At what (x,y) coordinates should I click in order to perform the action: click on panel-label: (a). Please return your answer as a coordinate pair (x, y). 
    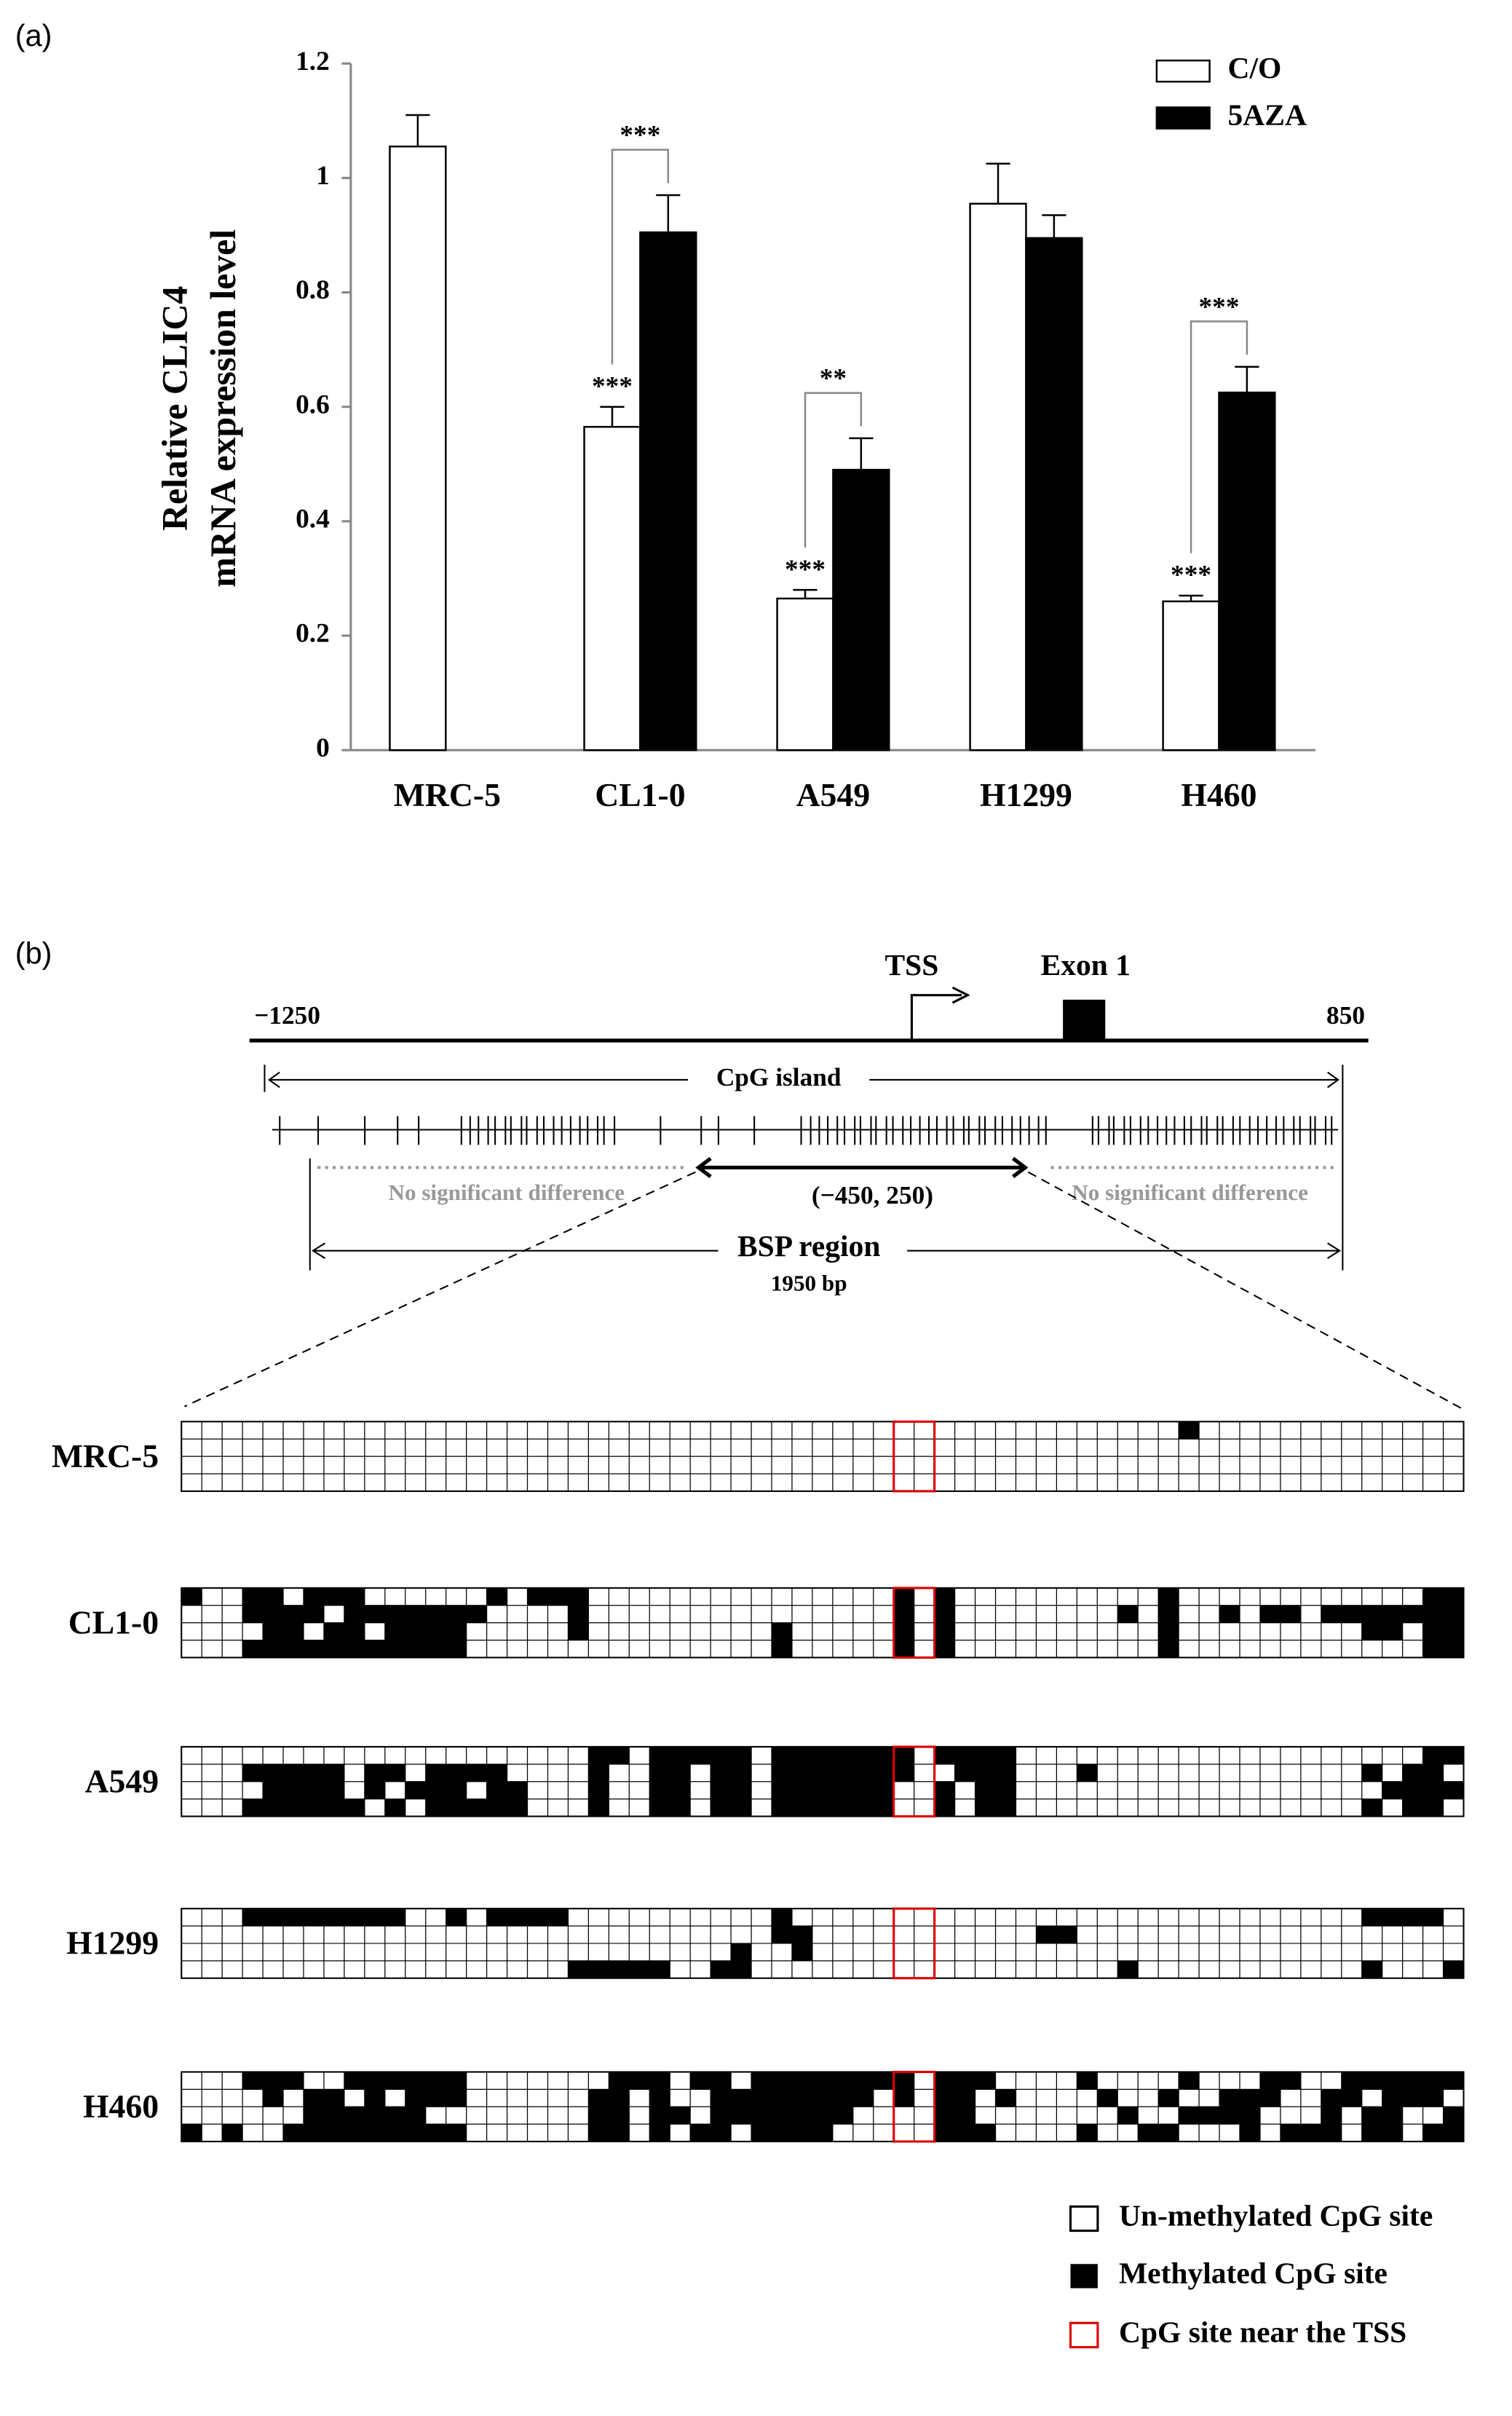
    Looking at the image, I should click on (33, 35).